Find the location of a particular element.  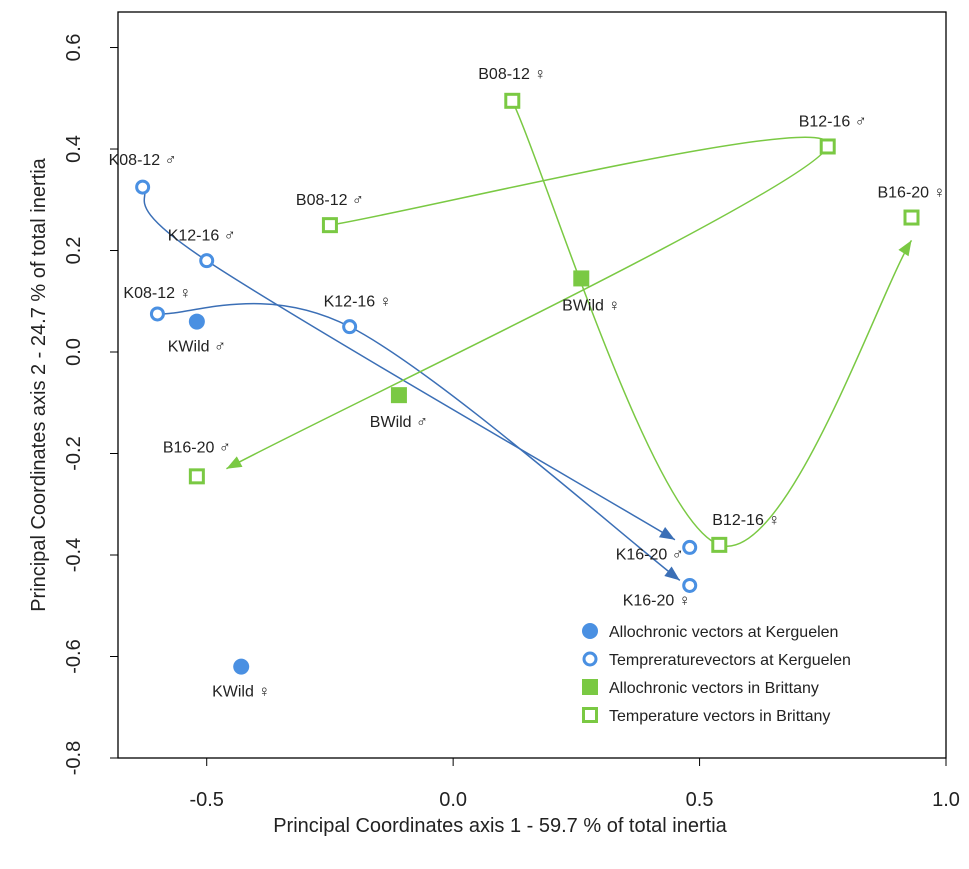

legend-label: Allochronic vectors in Brittany is located at coordinates (714, 688).